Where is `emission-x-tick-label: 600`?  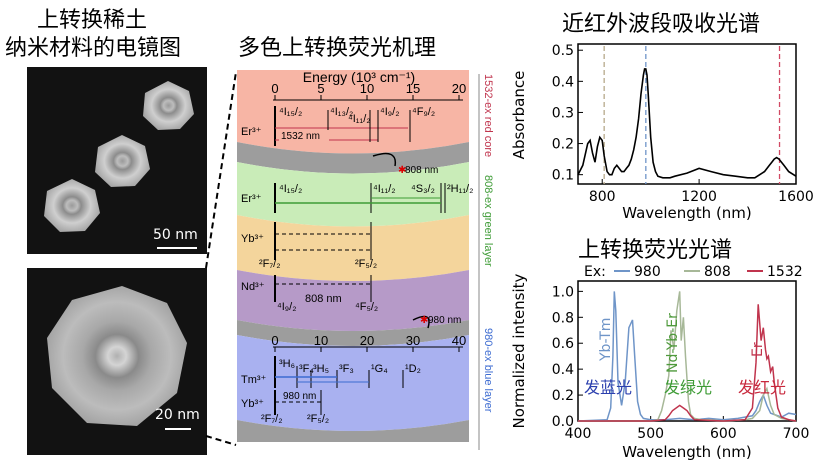
emission-x-tick-label: 600 is located at coordinates (723, 434).